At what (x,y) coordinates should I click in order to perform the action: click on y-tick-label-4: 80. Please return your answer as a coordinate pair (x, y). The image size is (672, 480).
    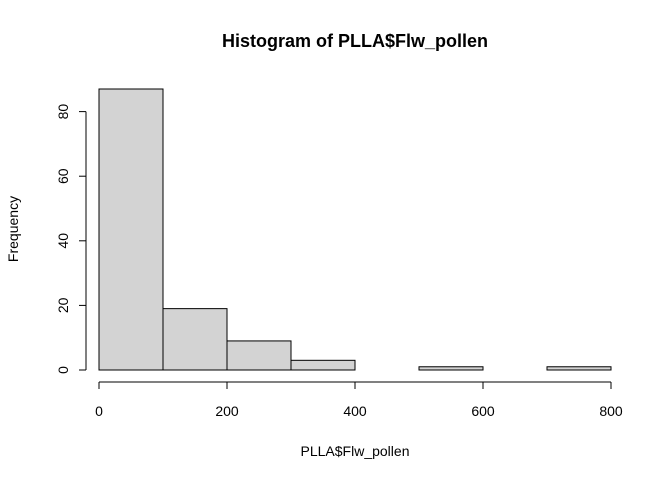
    Looking at the image, I should click on (63, 112).